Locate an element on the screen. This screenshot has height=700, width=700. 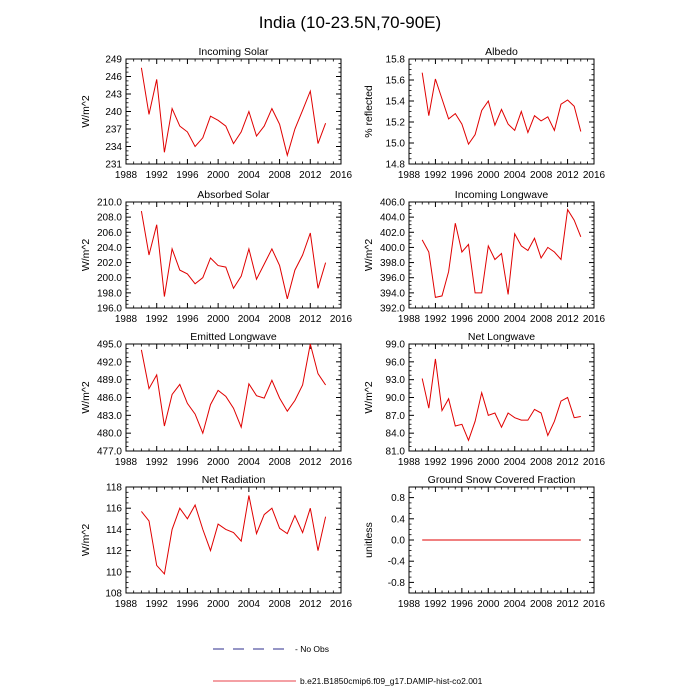
figure-title: India (10-23.5N,70-90E) is located at coordinates (350, 22).